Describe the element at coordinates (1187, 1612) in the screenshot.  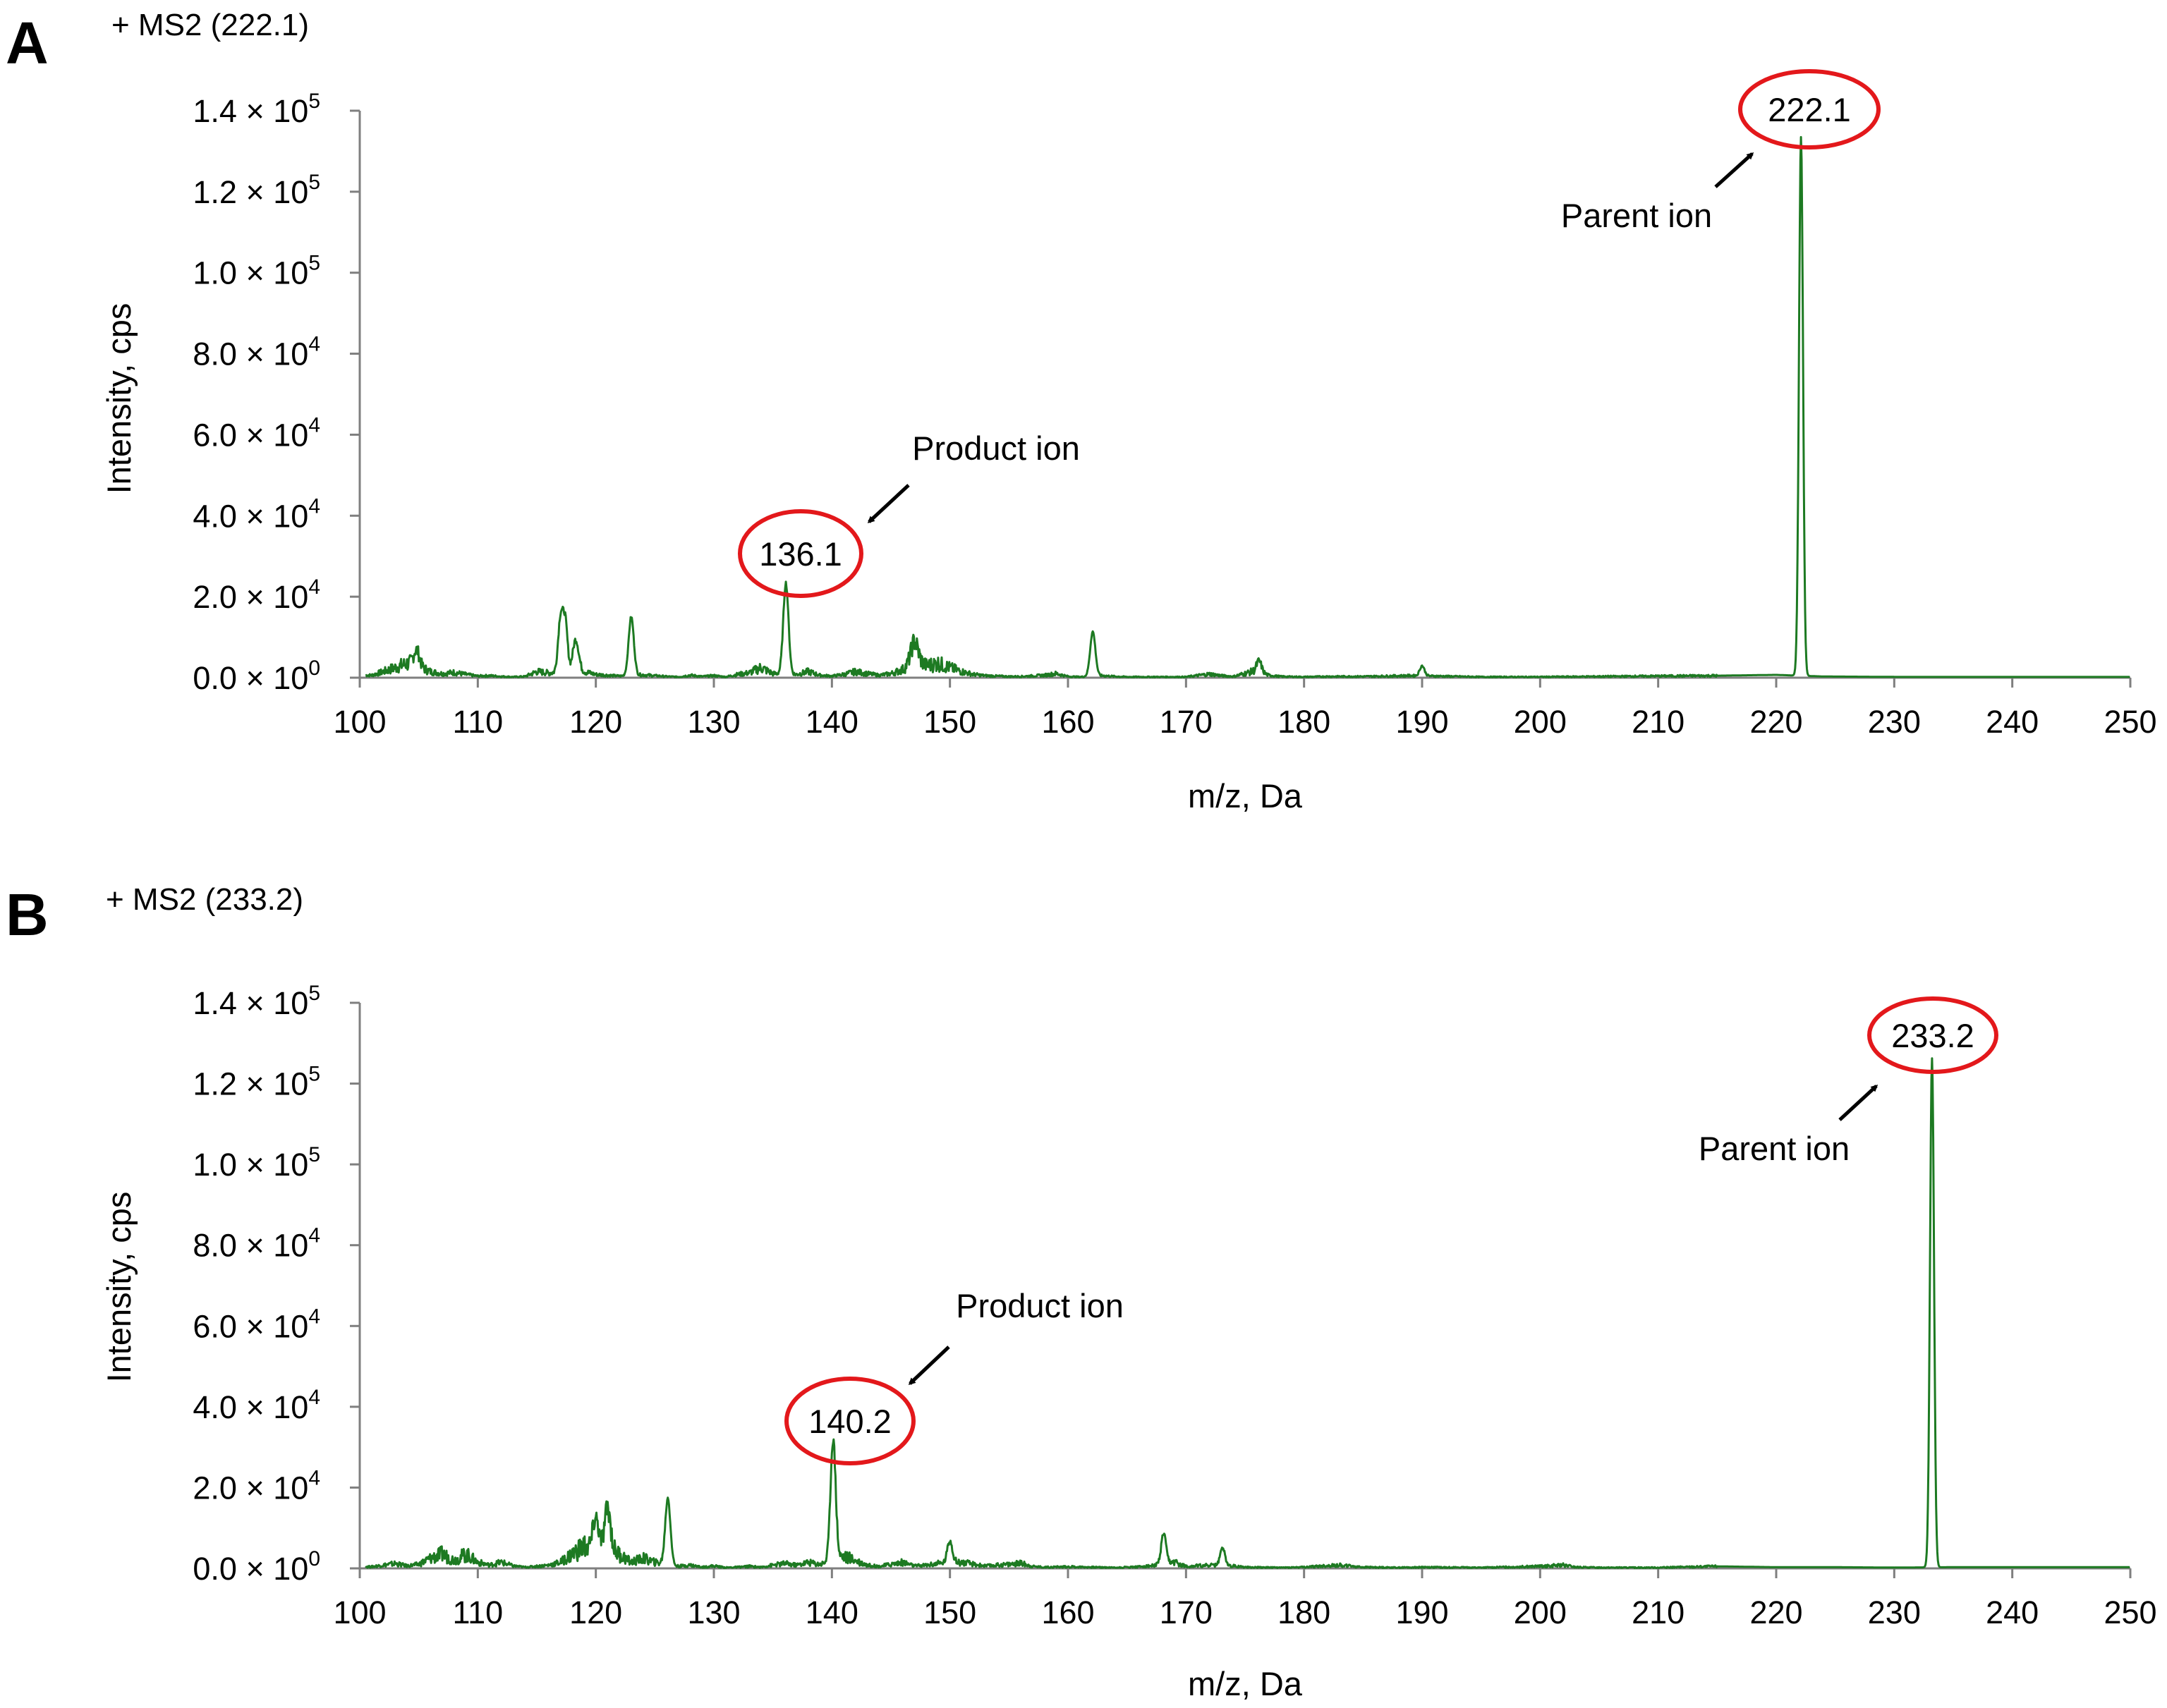
I see `x-tick-label: 170` at that location.